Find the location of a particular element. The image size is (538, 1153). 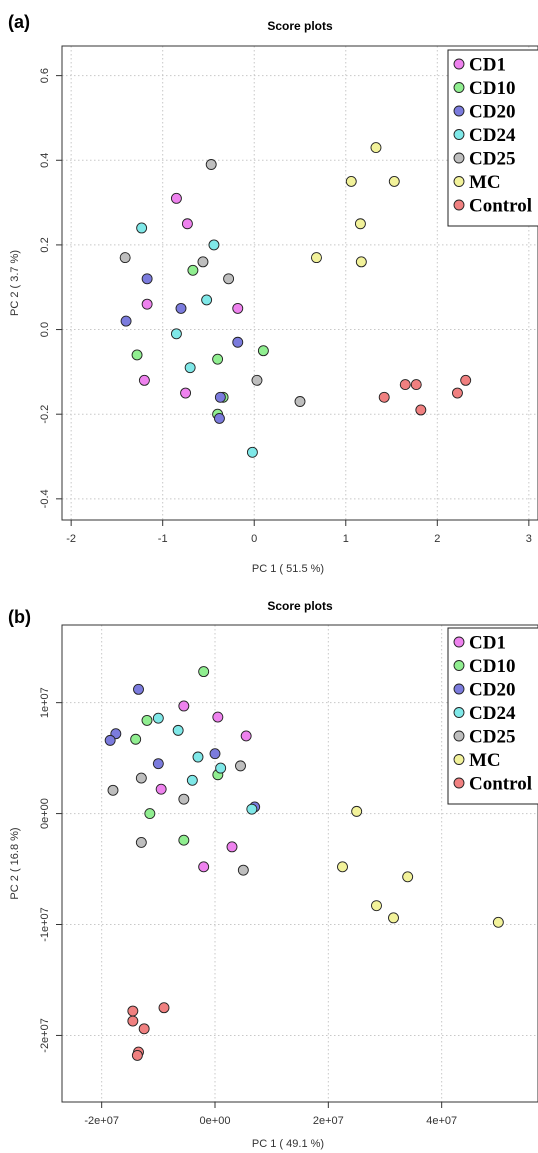

x-axis-label: PC 1 ( 49.1 %) is located at coordinates (288, 1144).